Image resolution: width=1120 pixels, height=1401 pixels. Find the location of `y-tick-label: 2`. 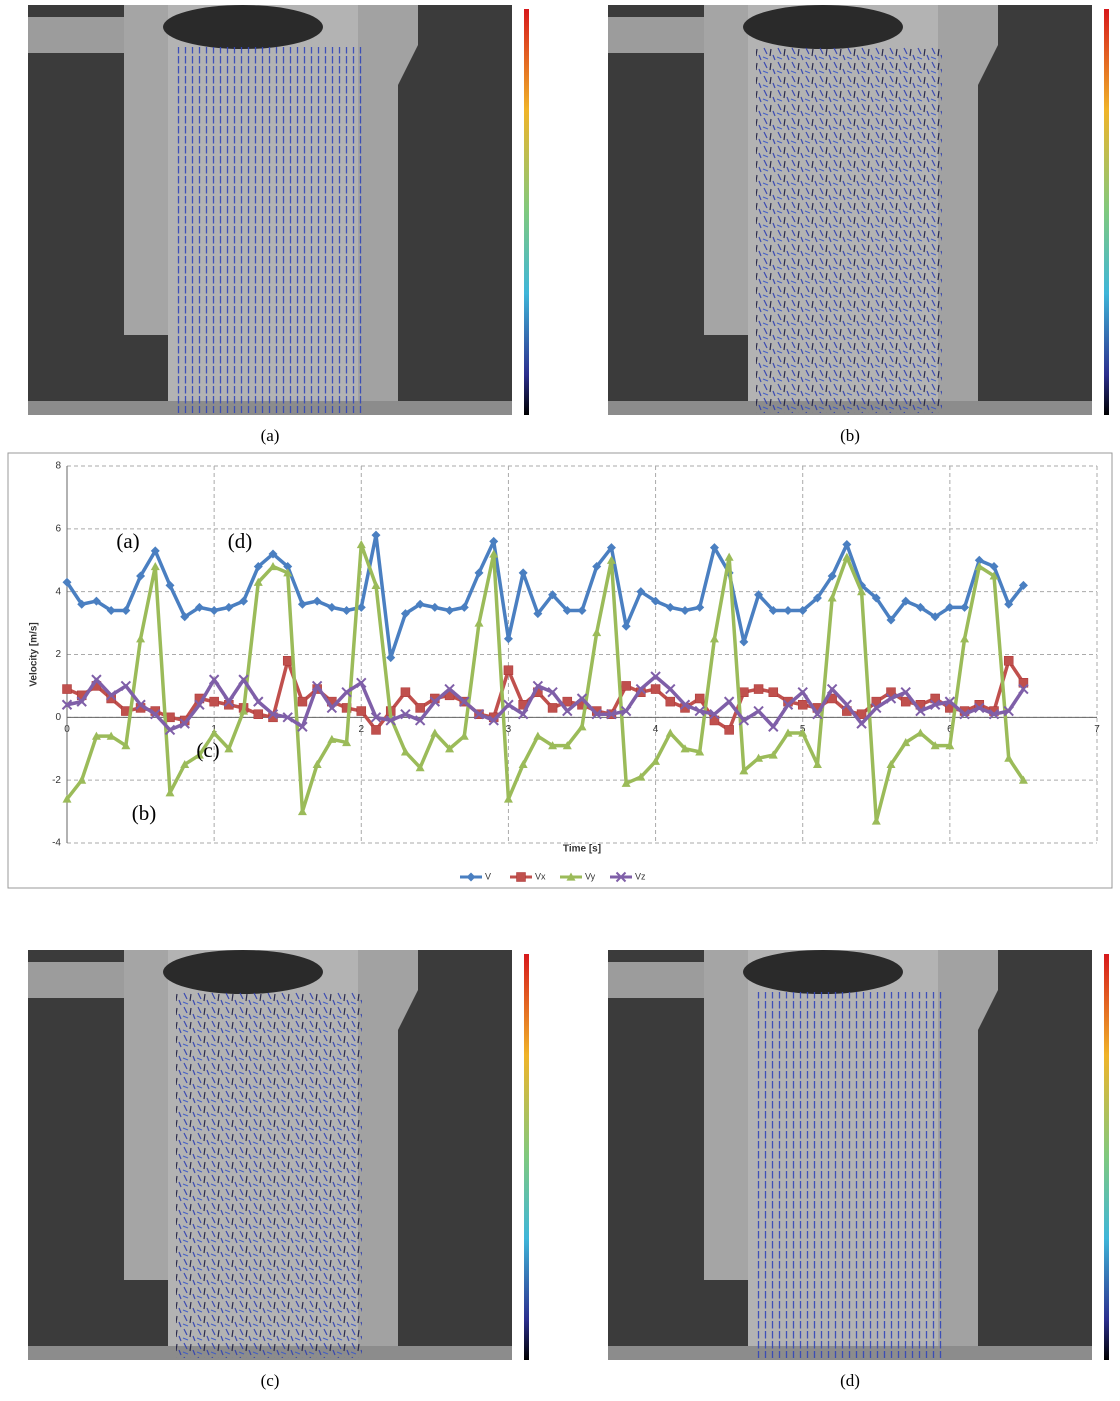

y-tick-label: 2 is located at coordinates (58, 654).